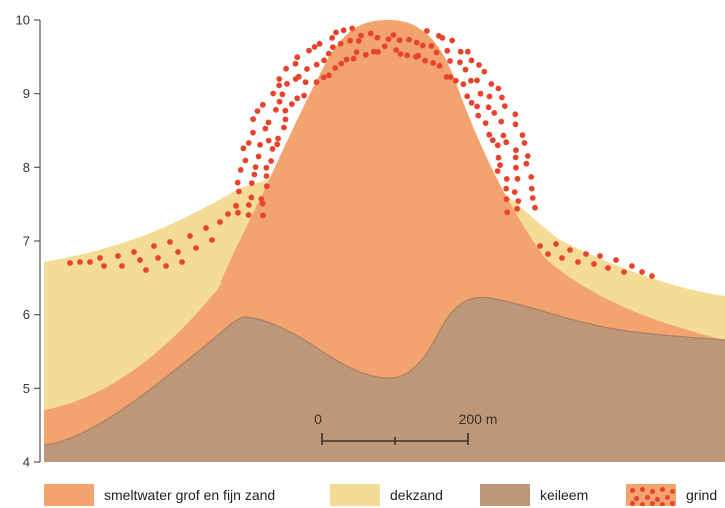 The height and width of the screenshot is (508, 725). Describe the element at coordinates (505, 495) in the screenshot. I see `brown-swatch-icon` at that location.